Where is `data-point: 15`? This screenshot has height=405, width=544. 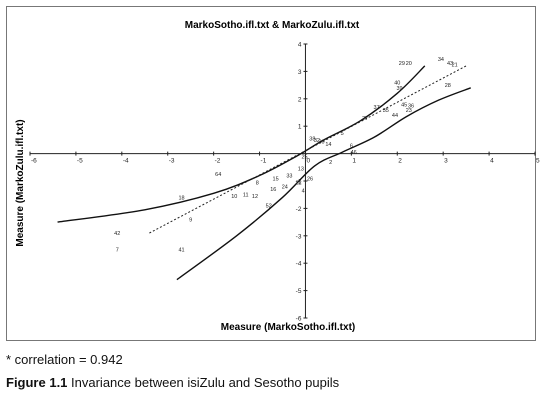 data-point: 15 is located at coordinates (276, 179).